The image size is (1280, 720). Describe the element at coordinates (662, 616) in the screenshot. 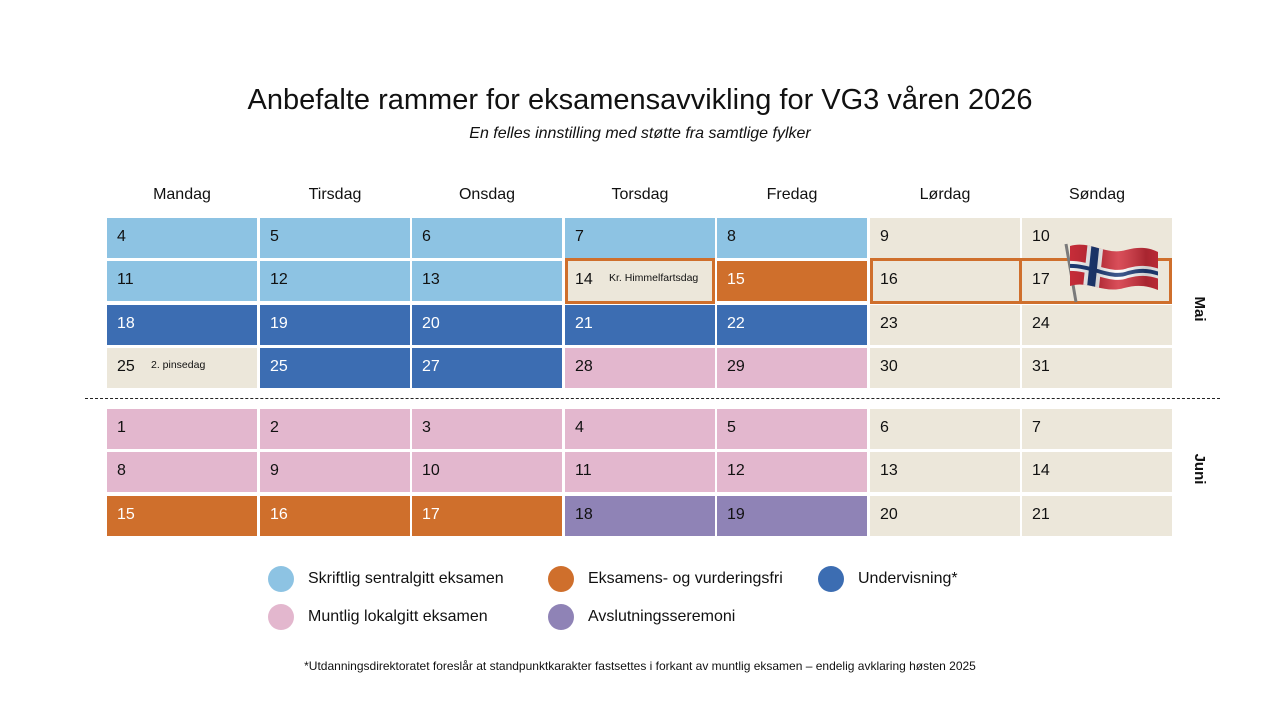

I see `legend-label: Avslutningsseremoni` at that location.